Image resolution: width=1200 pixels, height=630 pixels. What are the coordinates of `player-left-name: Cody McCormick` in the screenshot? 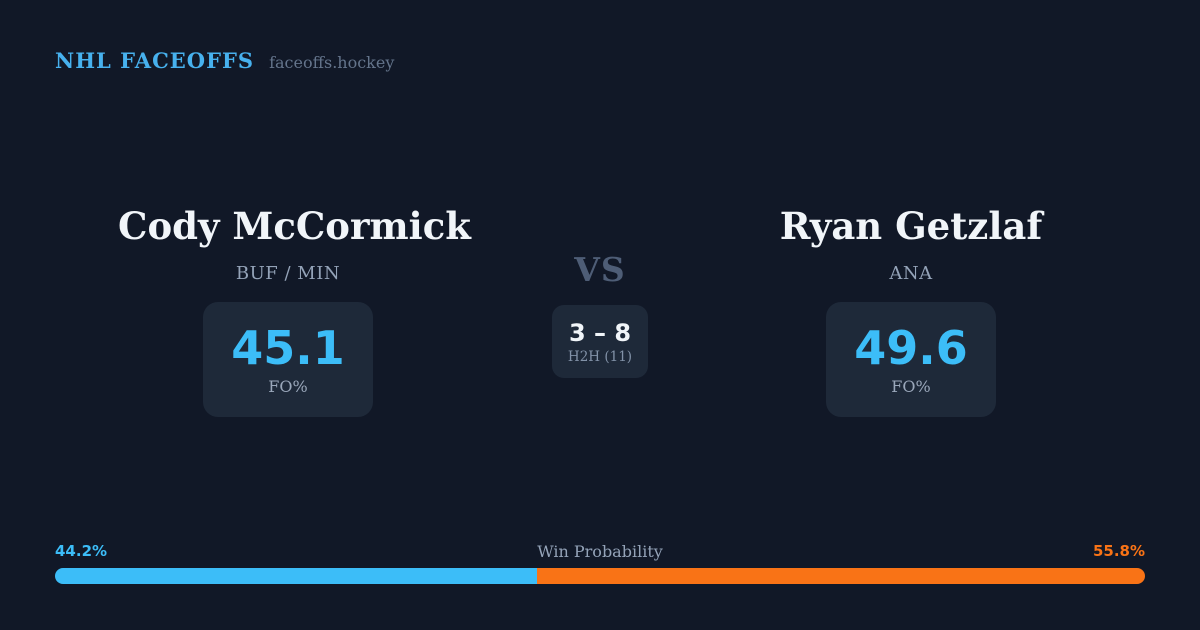 It's located at (294, 226).